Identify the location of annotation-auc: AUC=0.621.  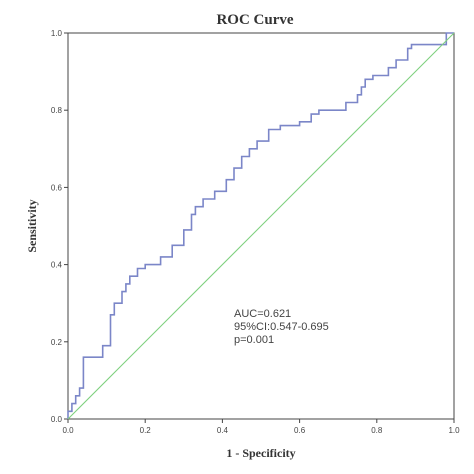
(262, 314).